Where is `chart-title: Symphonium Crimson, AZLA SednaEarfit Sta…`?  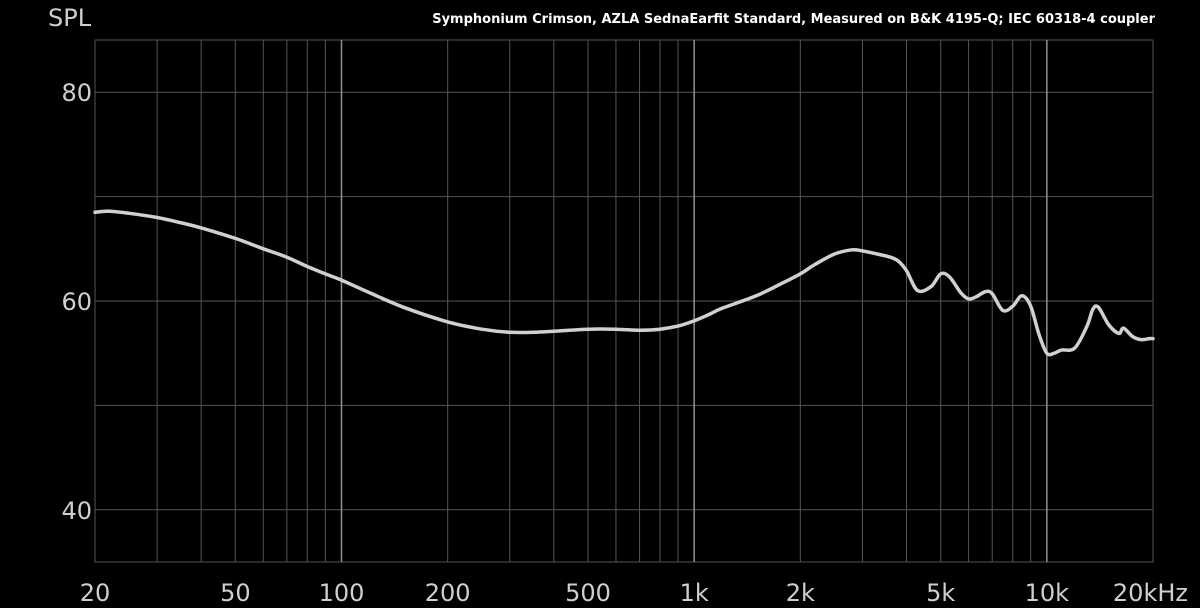 chart-title: Symphonium Crimson, AZLA SednaEarfit Sta… is located at coordinates (793, 19).